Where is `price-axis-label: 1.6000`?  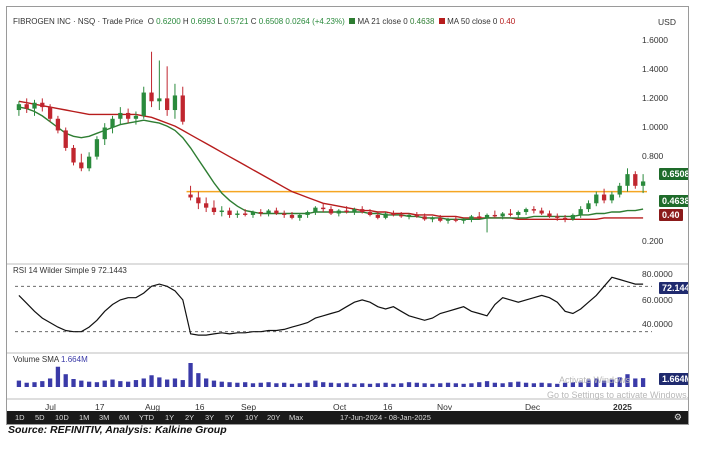
price-axis-label: 1.6000 is located at coordinates (655, 40).